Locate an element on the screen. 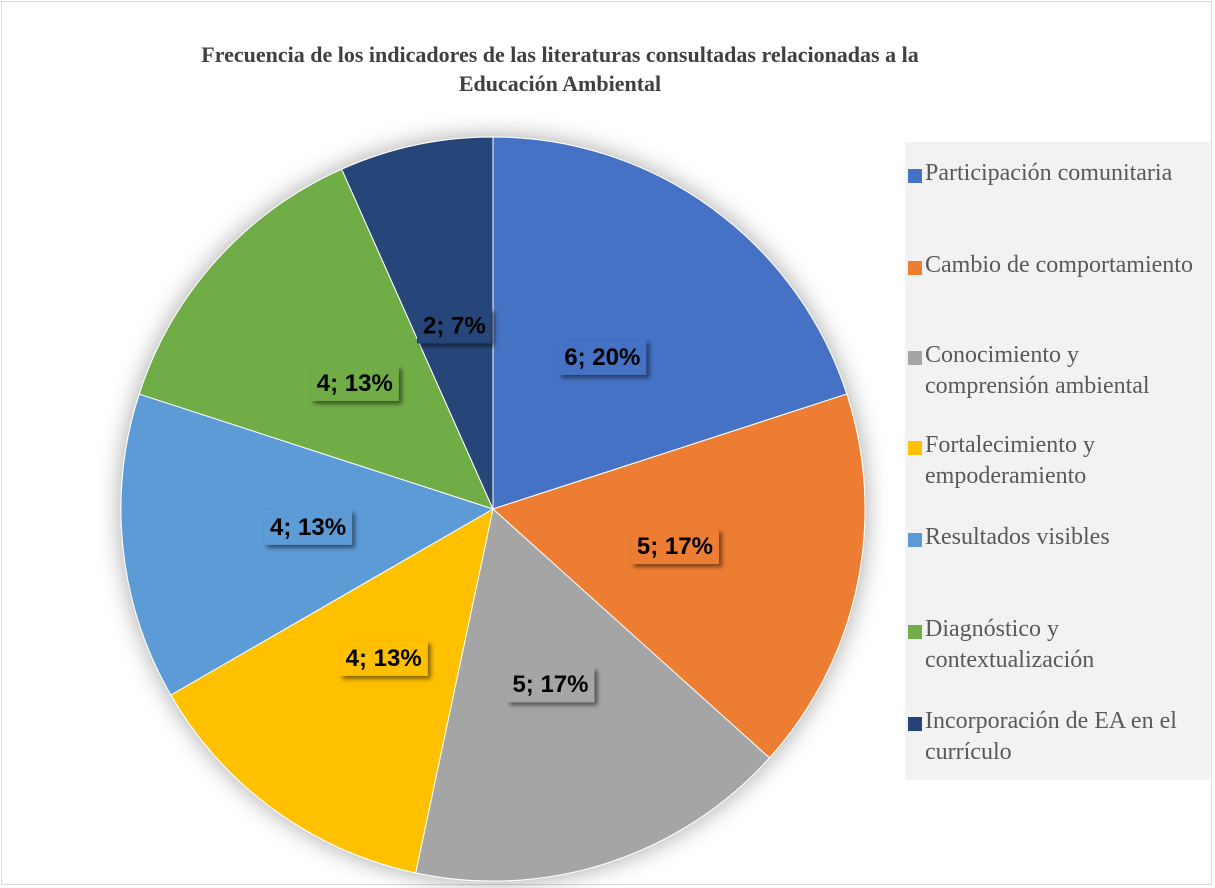 The image size is (1215, 888). data-label: 6; 20% is located at coordinates (602, 357).